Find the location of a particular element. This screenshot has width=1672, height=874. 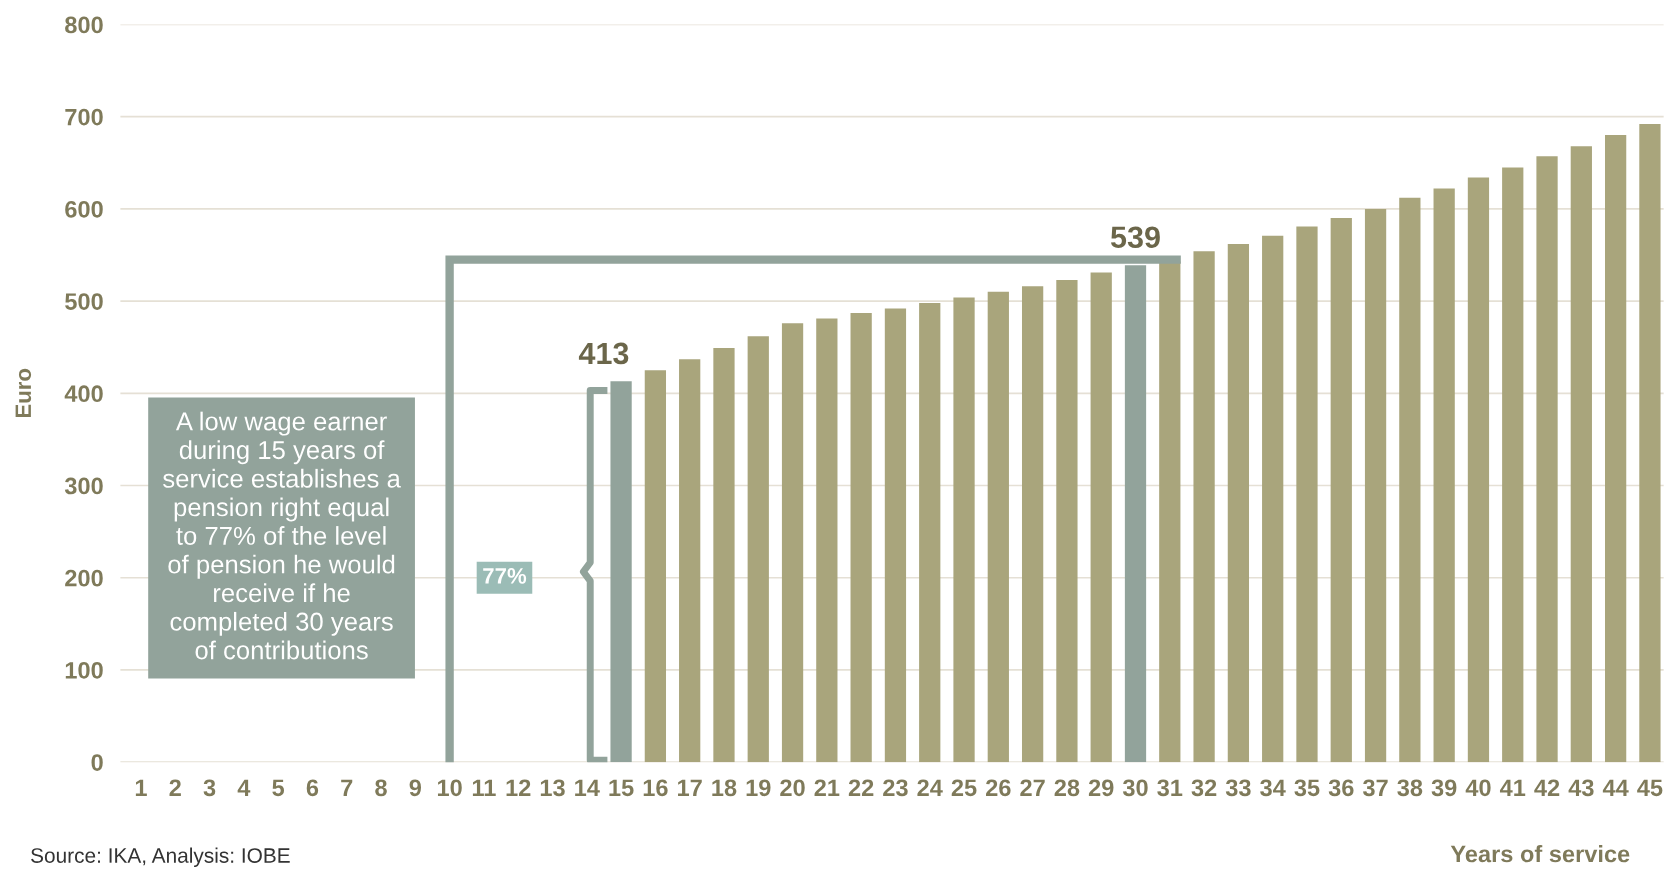

y-tick-label: 800 is located at coordinates (84, 25).